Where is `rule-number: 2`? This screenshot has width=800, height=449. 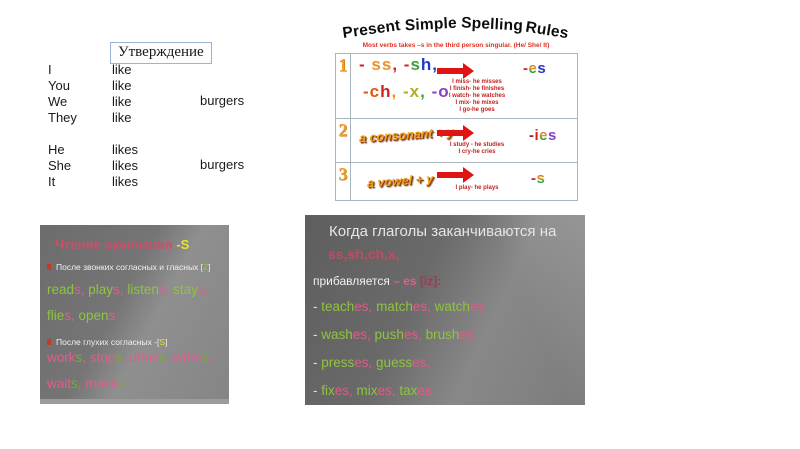
rule-number: 2 is located at coordinates (343, 140).